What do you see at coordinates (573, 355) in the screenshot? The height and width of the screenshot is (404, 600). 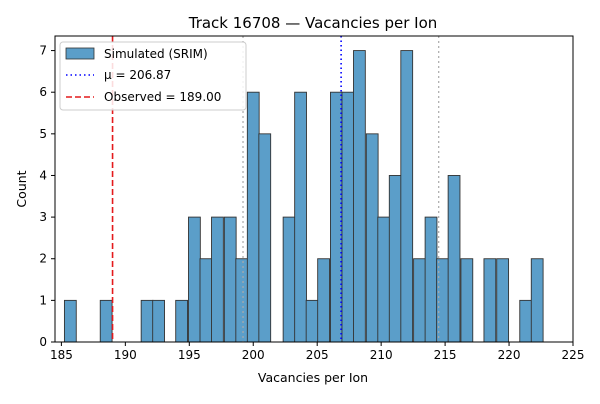 I see `x-tick-label: 225` at bounding box center [573, 355].